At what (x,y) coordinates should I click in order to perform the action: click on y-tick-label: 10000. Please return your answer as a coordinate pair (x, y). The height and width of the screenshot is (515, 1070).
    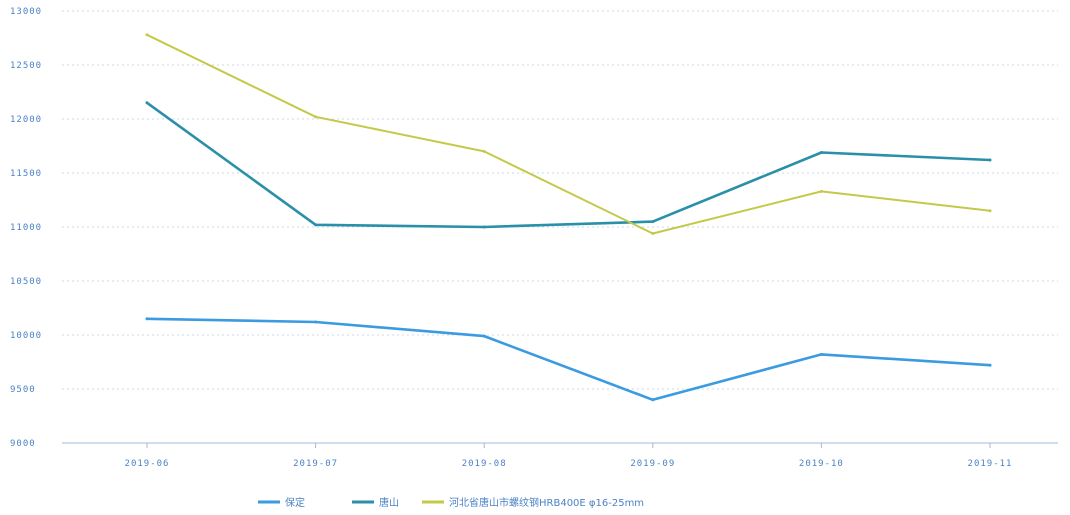
    Looking at the image, I should click on (26, 336).